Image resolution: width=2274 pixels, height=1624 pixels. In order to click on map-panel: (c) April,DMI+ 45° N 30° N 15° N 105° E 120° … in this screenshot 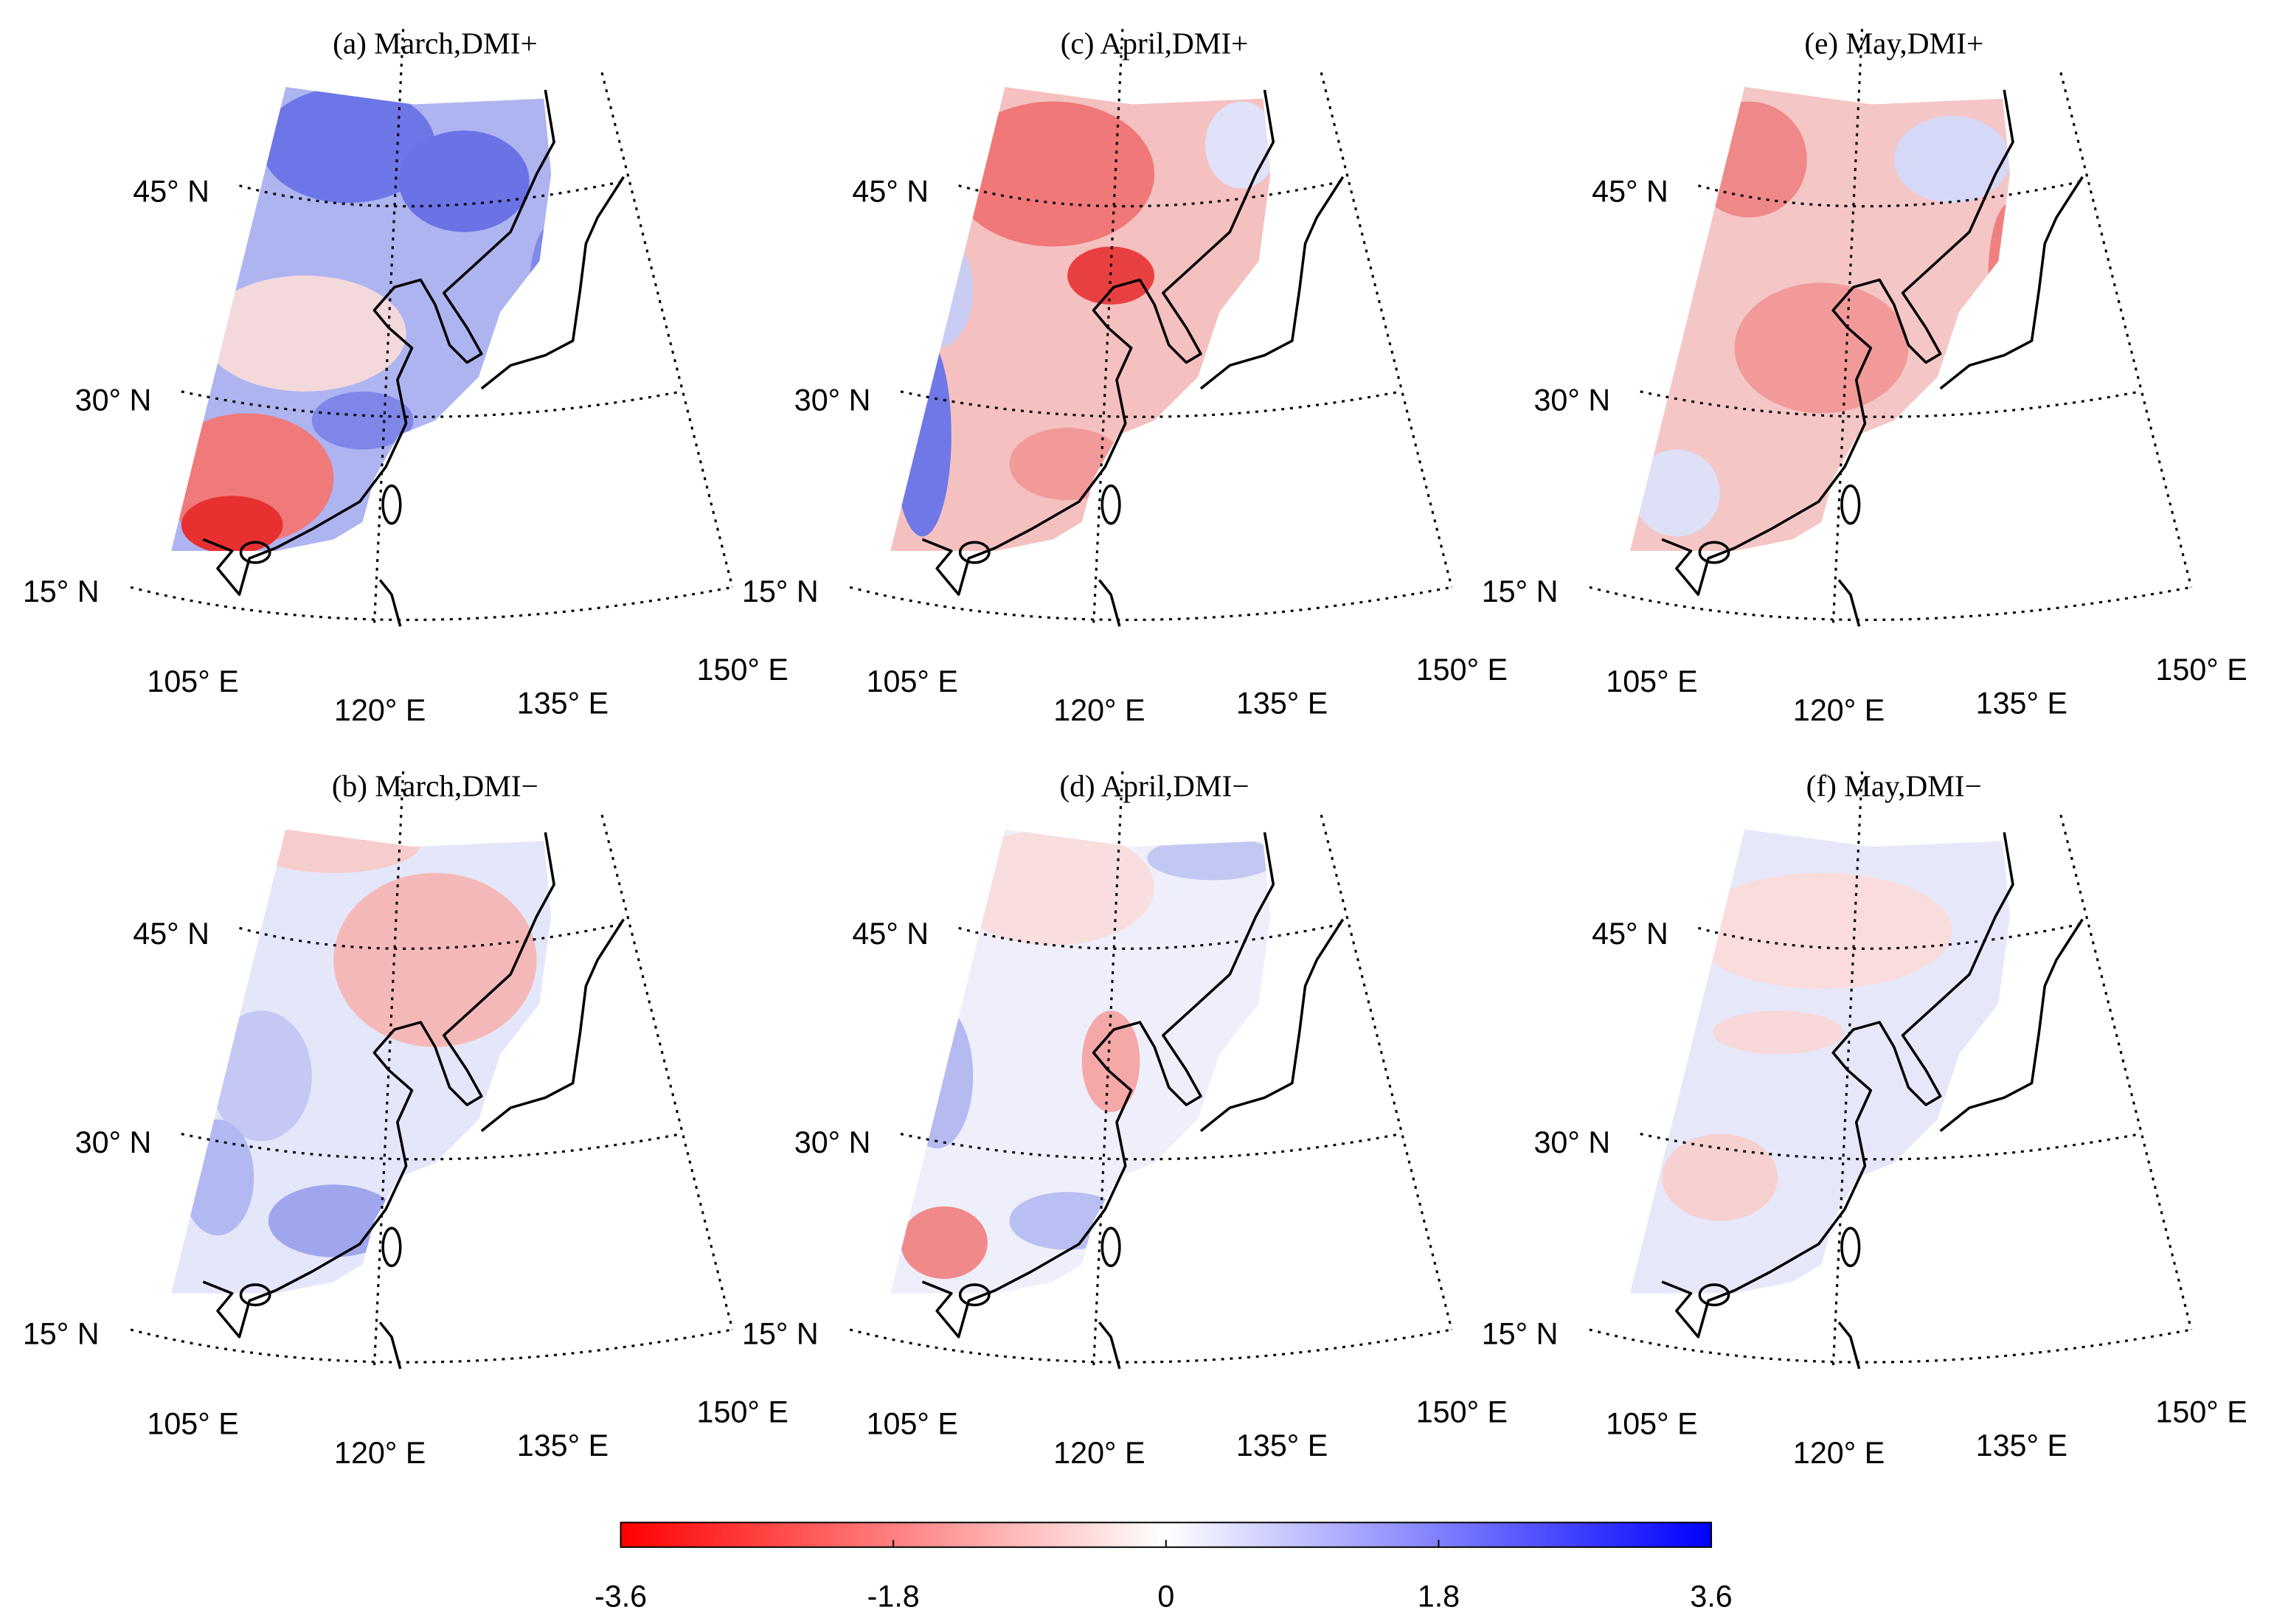, I will do `click(1125, 377)`.